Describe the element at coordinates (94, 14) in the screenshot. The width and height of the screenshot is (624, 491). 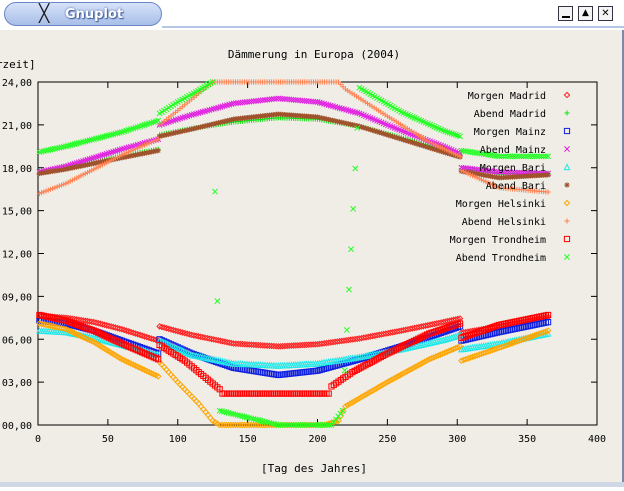
I see `window-title: Gnuplot` at that location.